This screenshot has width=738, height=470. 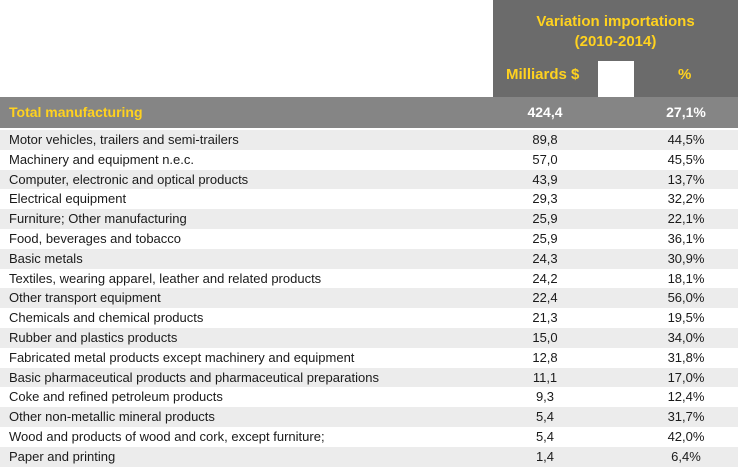 I want to click on header-title-line1: Variation importations, so click(x=615, y=21).